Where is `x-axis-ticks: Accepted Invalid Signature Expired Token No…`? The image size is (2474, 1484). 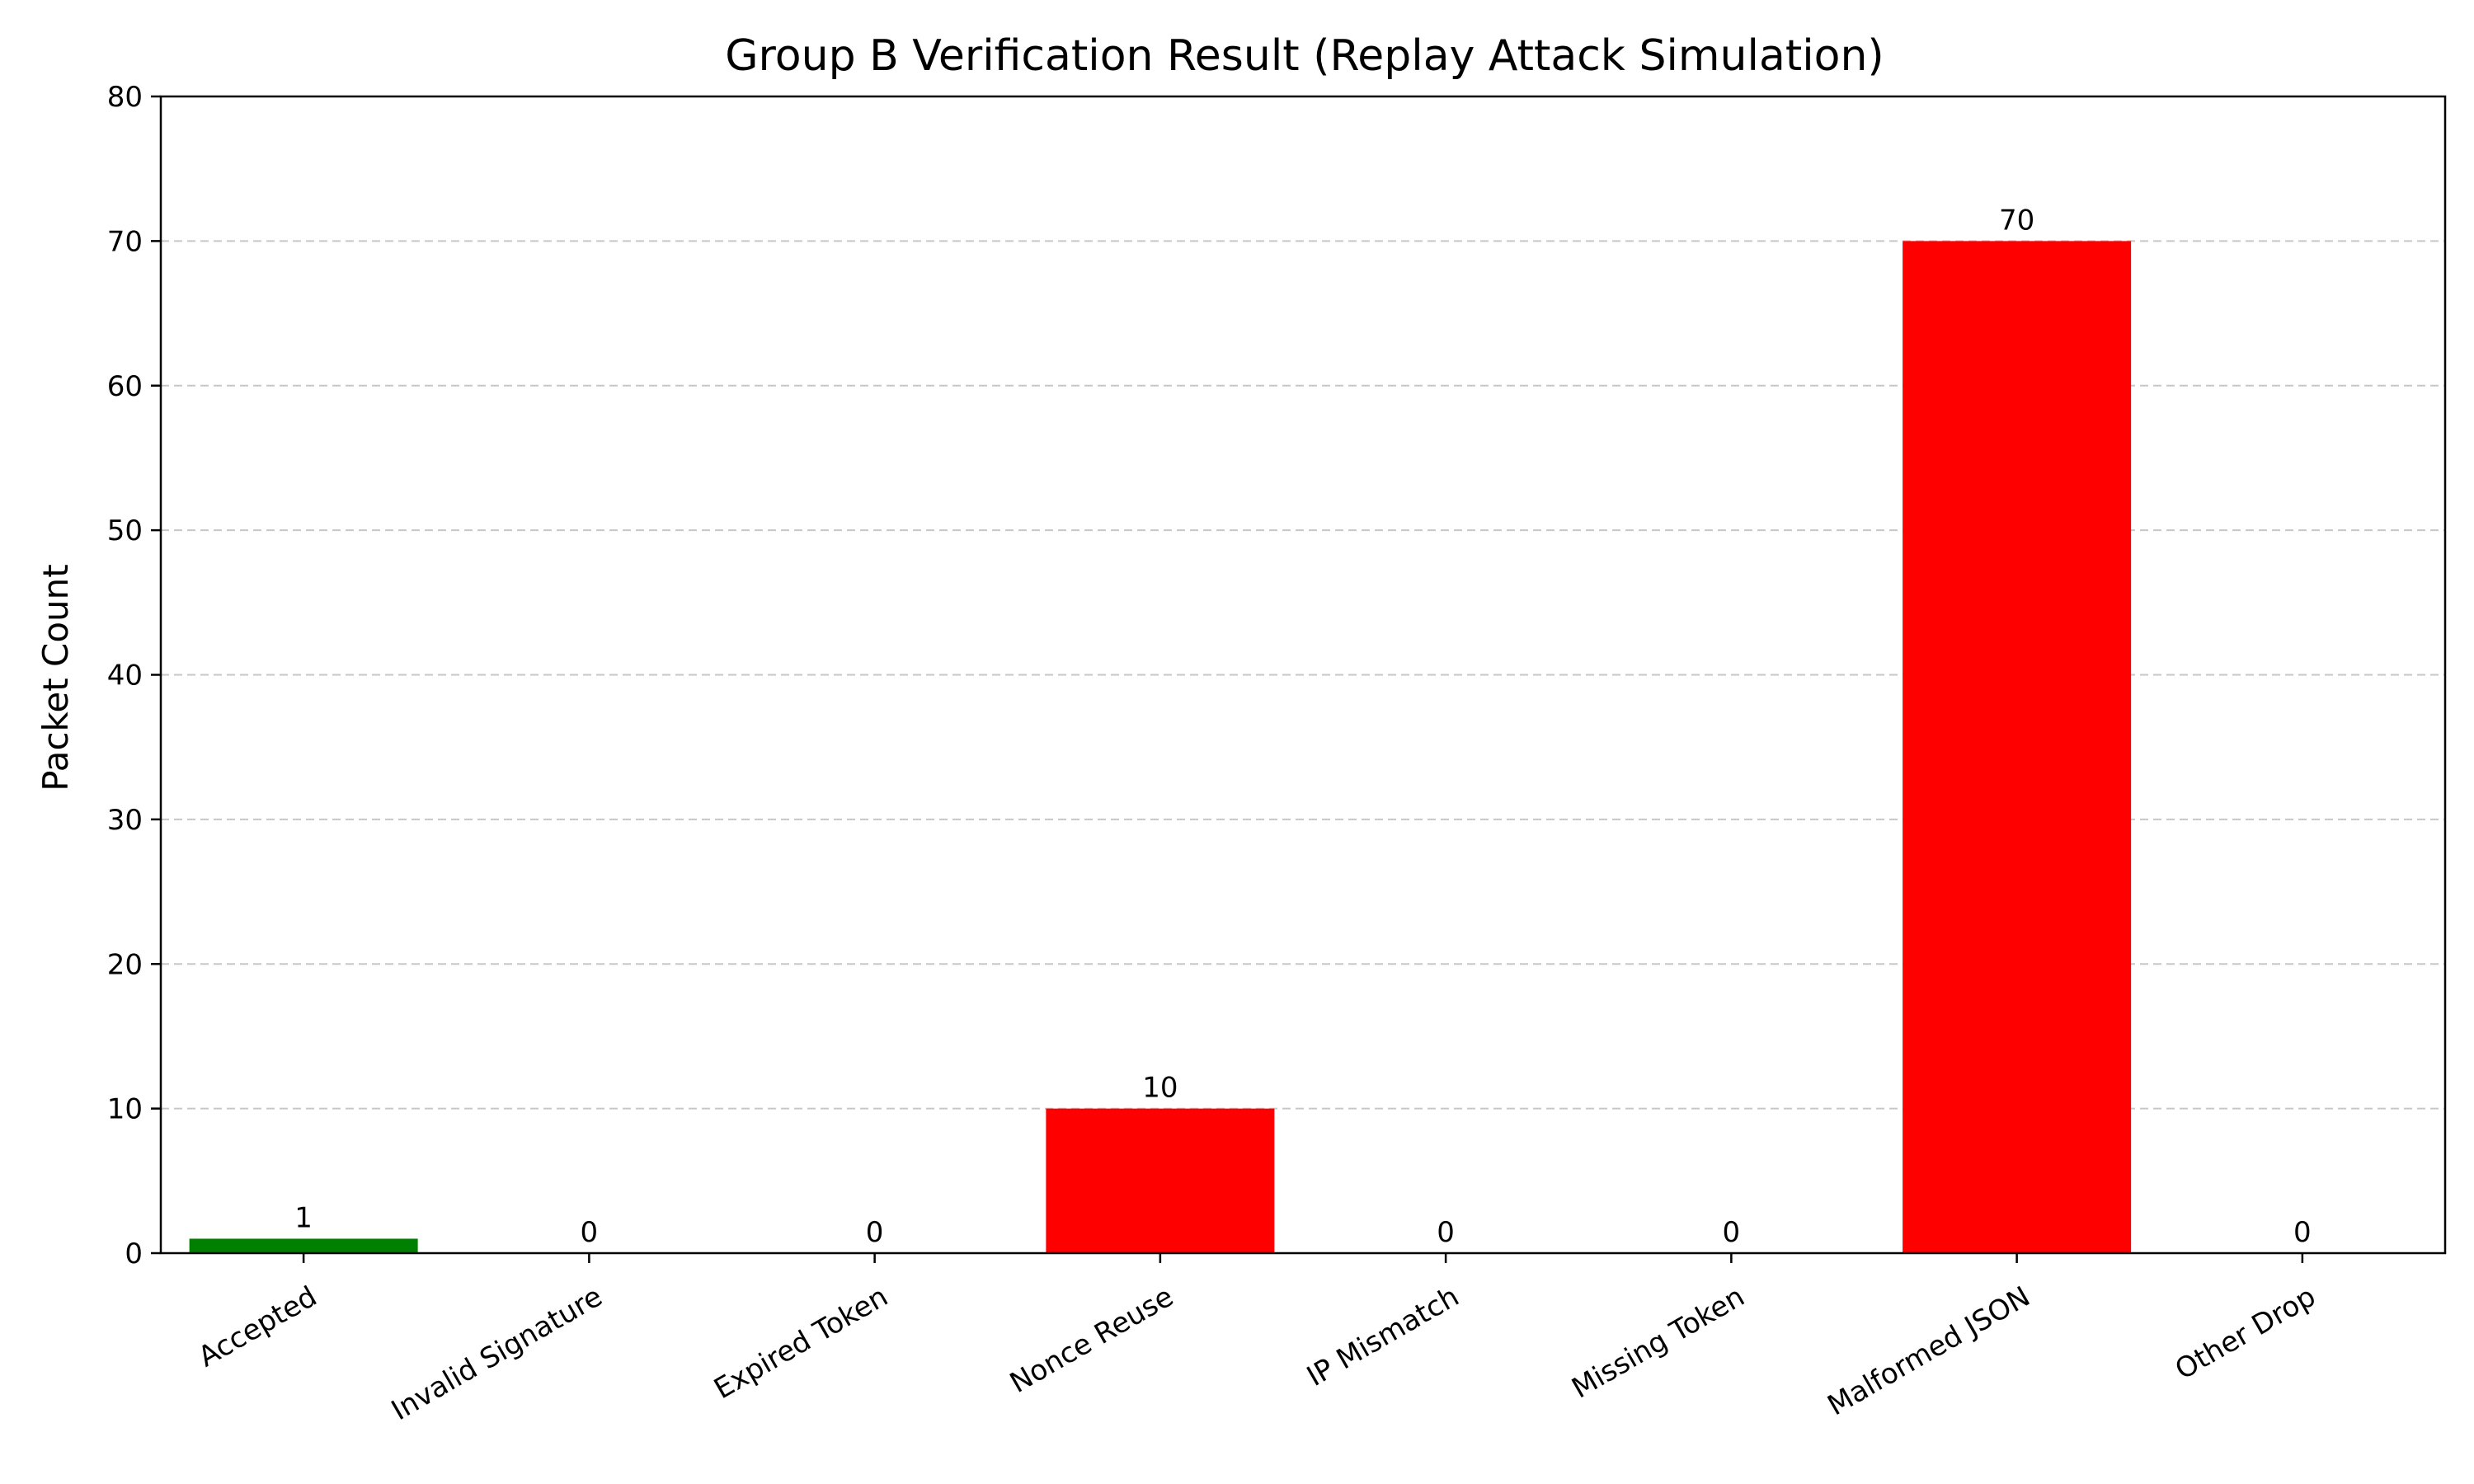 x-axis-ticks: Accepted Invalid Signature Expired Token No… is located at coordinates (1257, 1340).